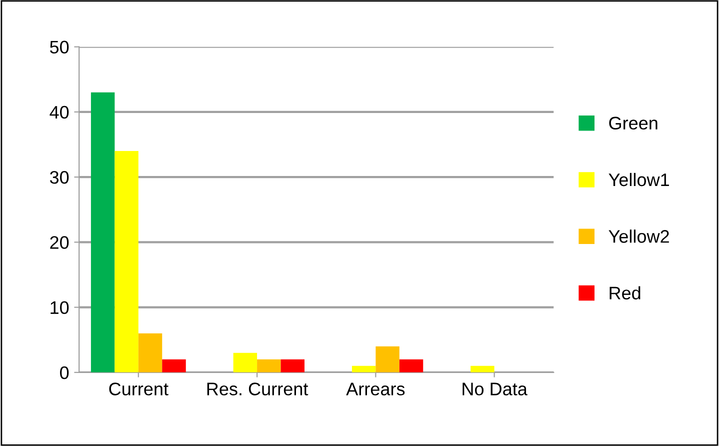 The width and height of the screenshot is (719, 446). I want to click on y-tick-label: 20, so click(59, 242).